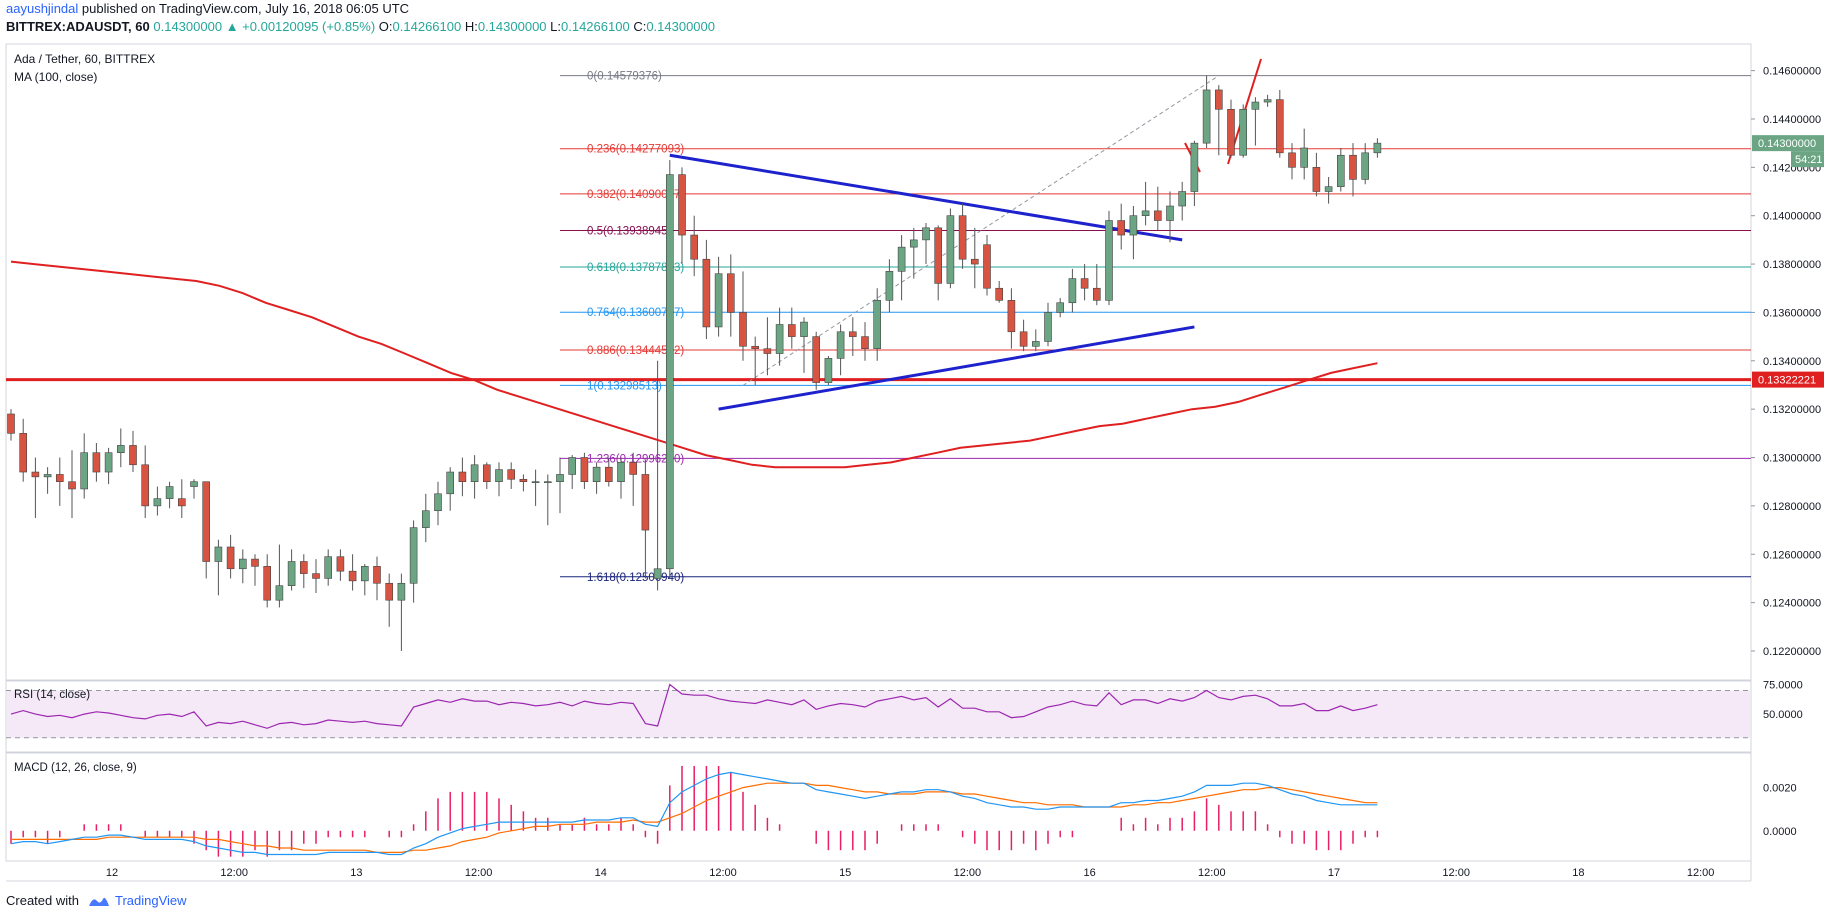 This screenshot has height=919, width=1828. I want to click on tradingview-logo-icon, so click(98, 901).